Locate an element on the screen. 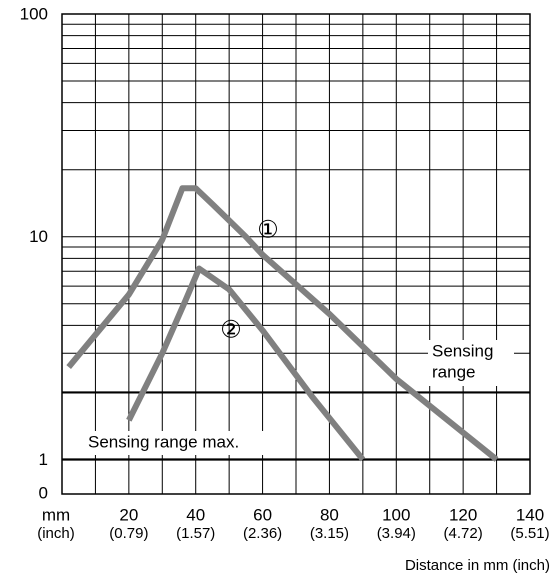 The image size is (556, 580). x-axis-title: Distance in mm (inch) is located at coordinates (477, 565).